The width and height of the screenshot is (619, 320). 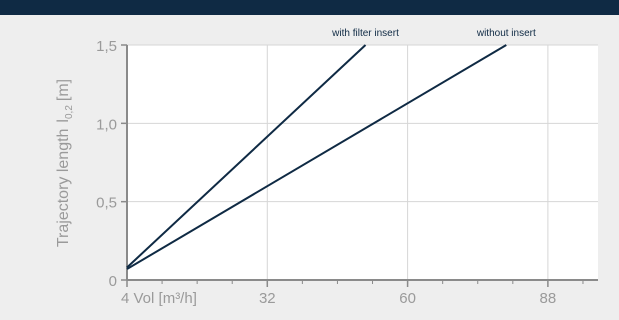 What do you see at coordinates (548, 298) in the screenshot?
I see `x-tick-label: 88` at bounding box center [548, 298].